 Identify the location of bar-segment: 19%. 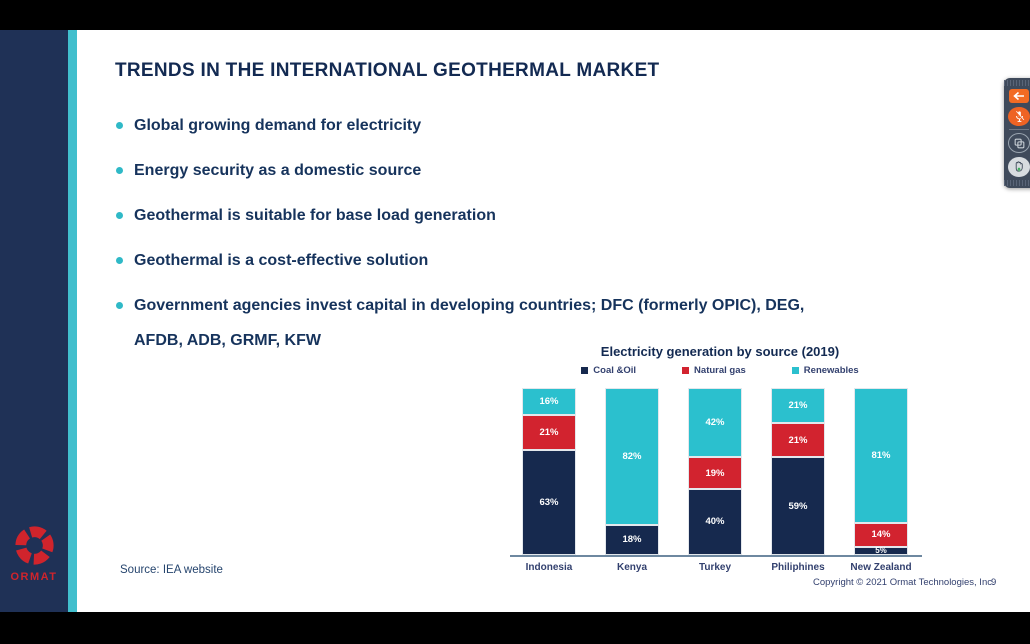
(715, 473).